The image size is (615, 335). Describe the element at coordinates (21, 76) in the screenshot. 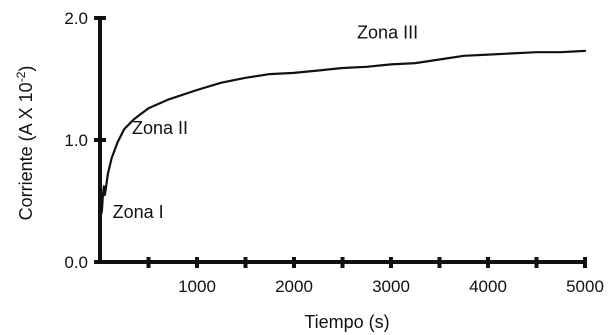

I see `y-axis-title-exponent: -2` at that location.